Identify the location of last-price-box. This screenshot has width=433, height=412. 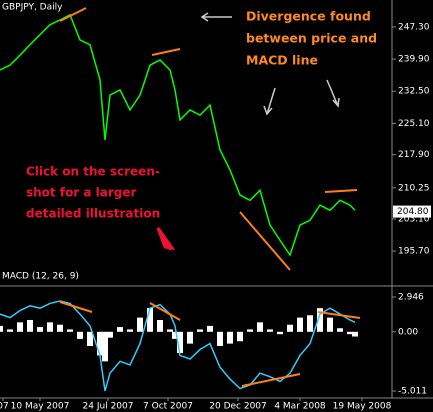
(412, 211).